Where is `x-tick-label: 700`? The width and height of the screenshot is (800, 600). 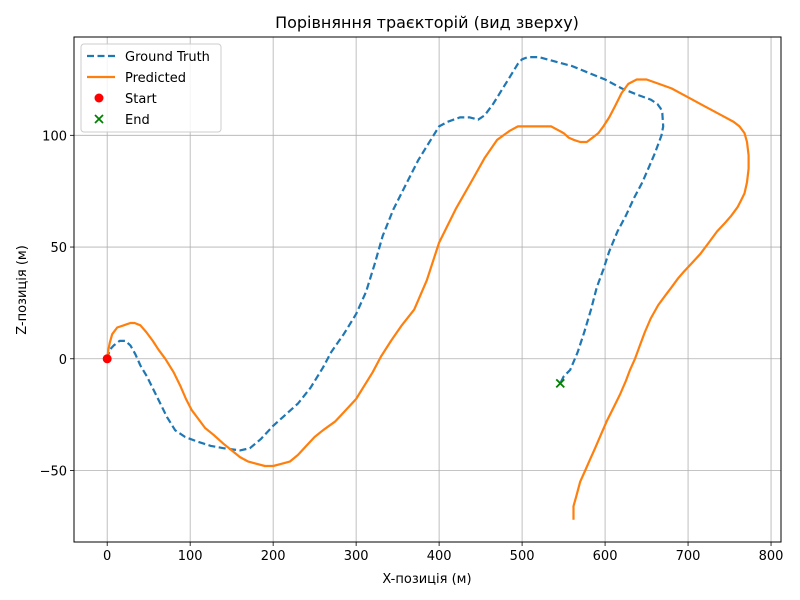
x-tick-label: 700 is located at coordinates (688, 556).